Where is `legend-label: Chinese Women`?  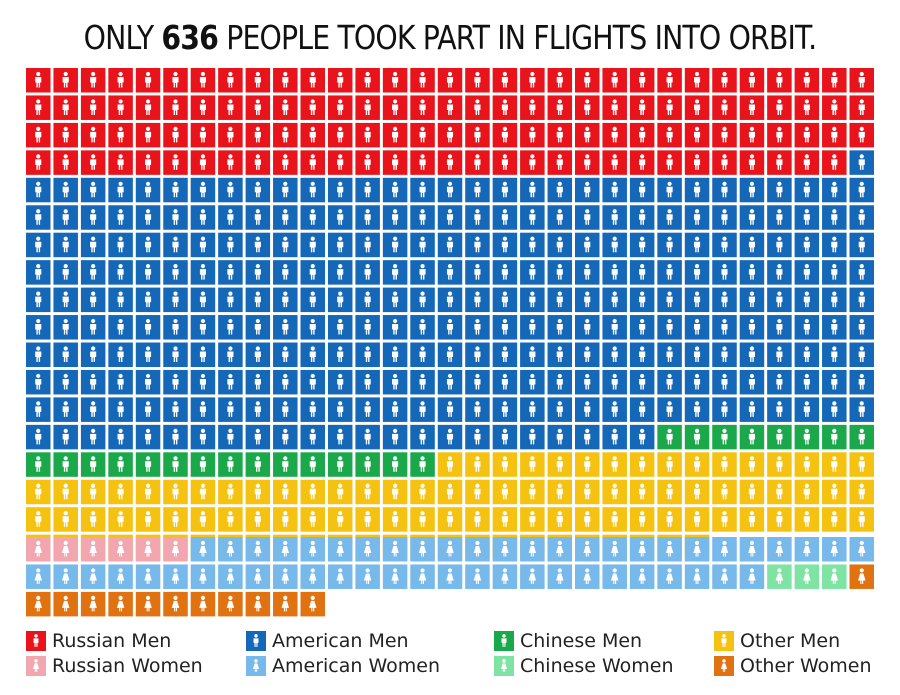 legend-label: Chinese Women is located at coordinates (597, 666).